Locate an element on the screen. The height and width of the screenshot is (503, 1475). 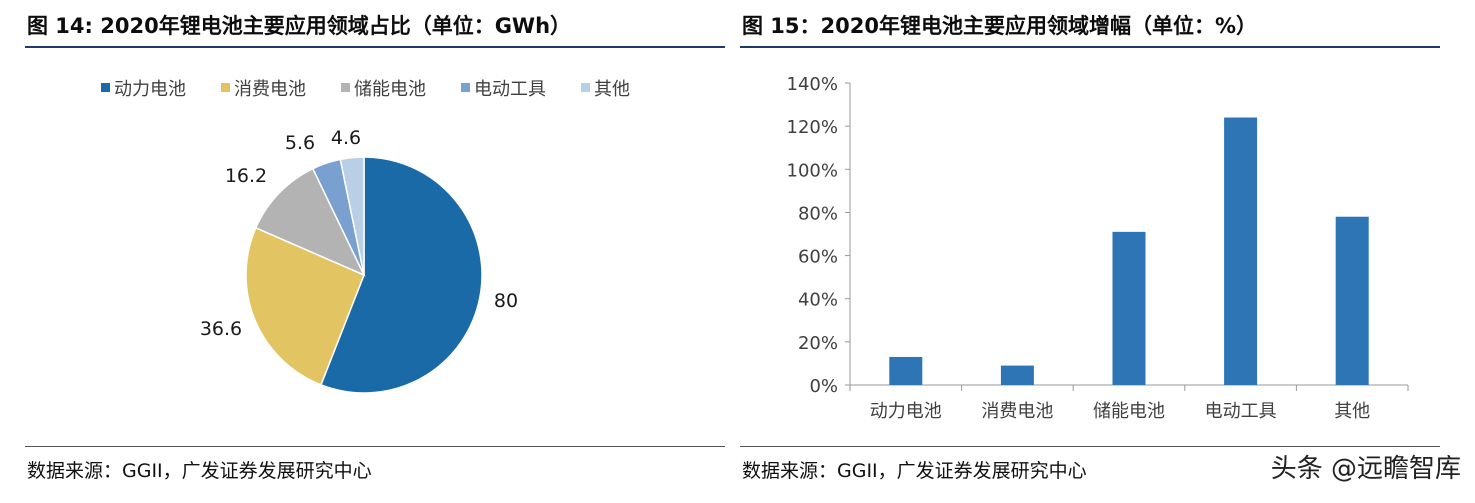
bar-source-note: 数据来源：GGII，广发证券发展研究中心 is located at coordinates (914, 471).